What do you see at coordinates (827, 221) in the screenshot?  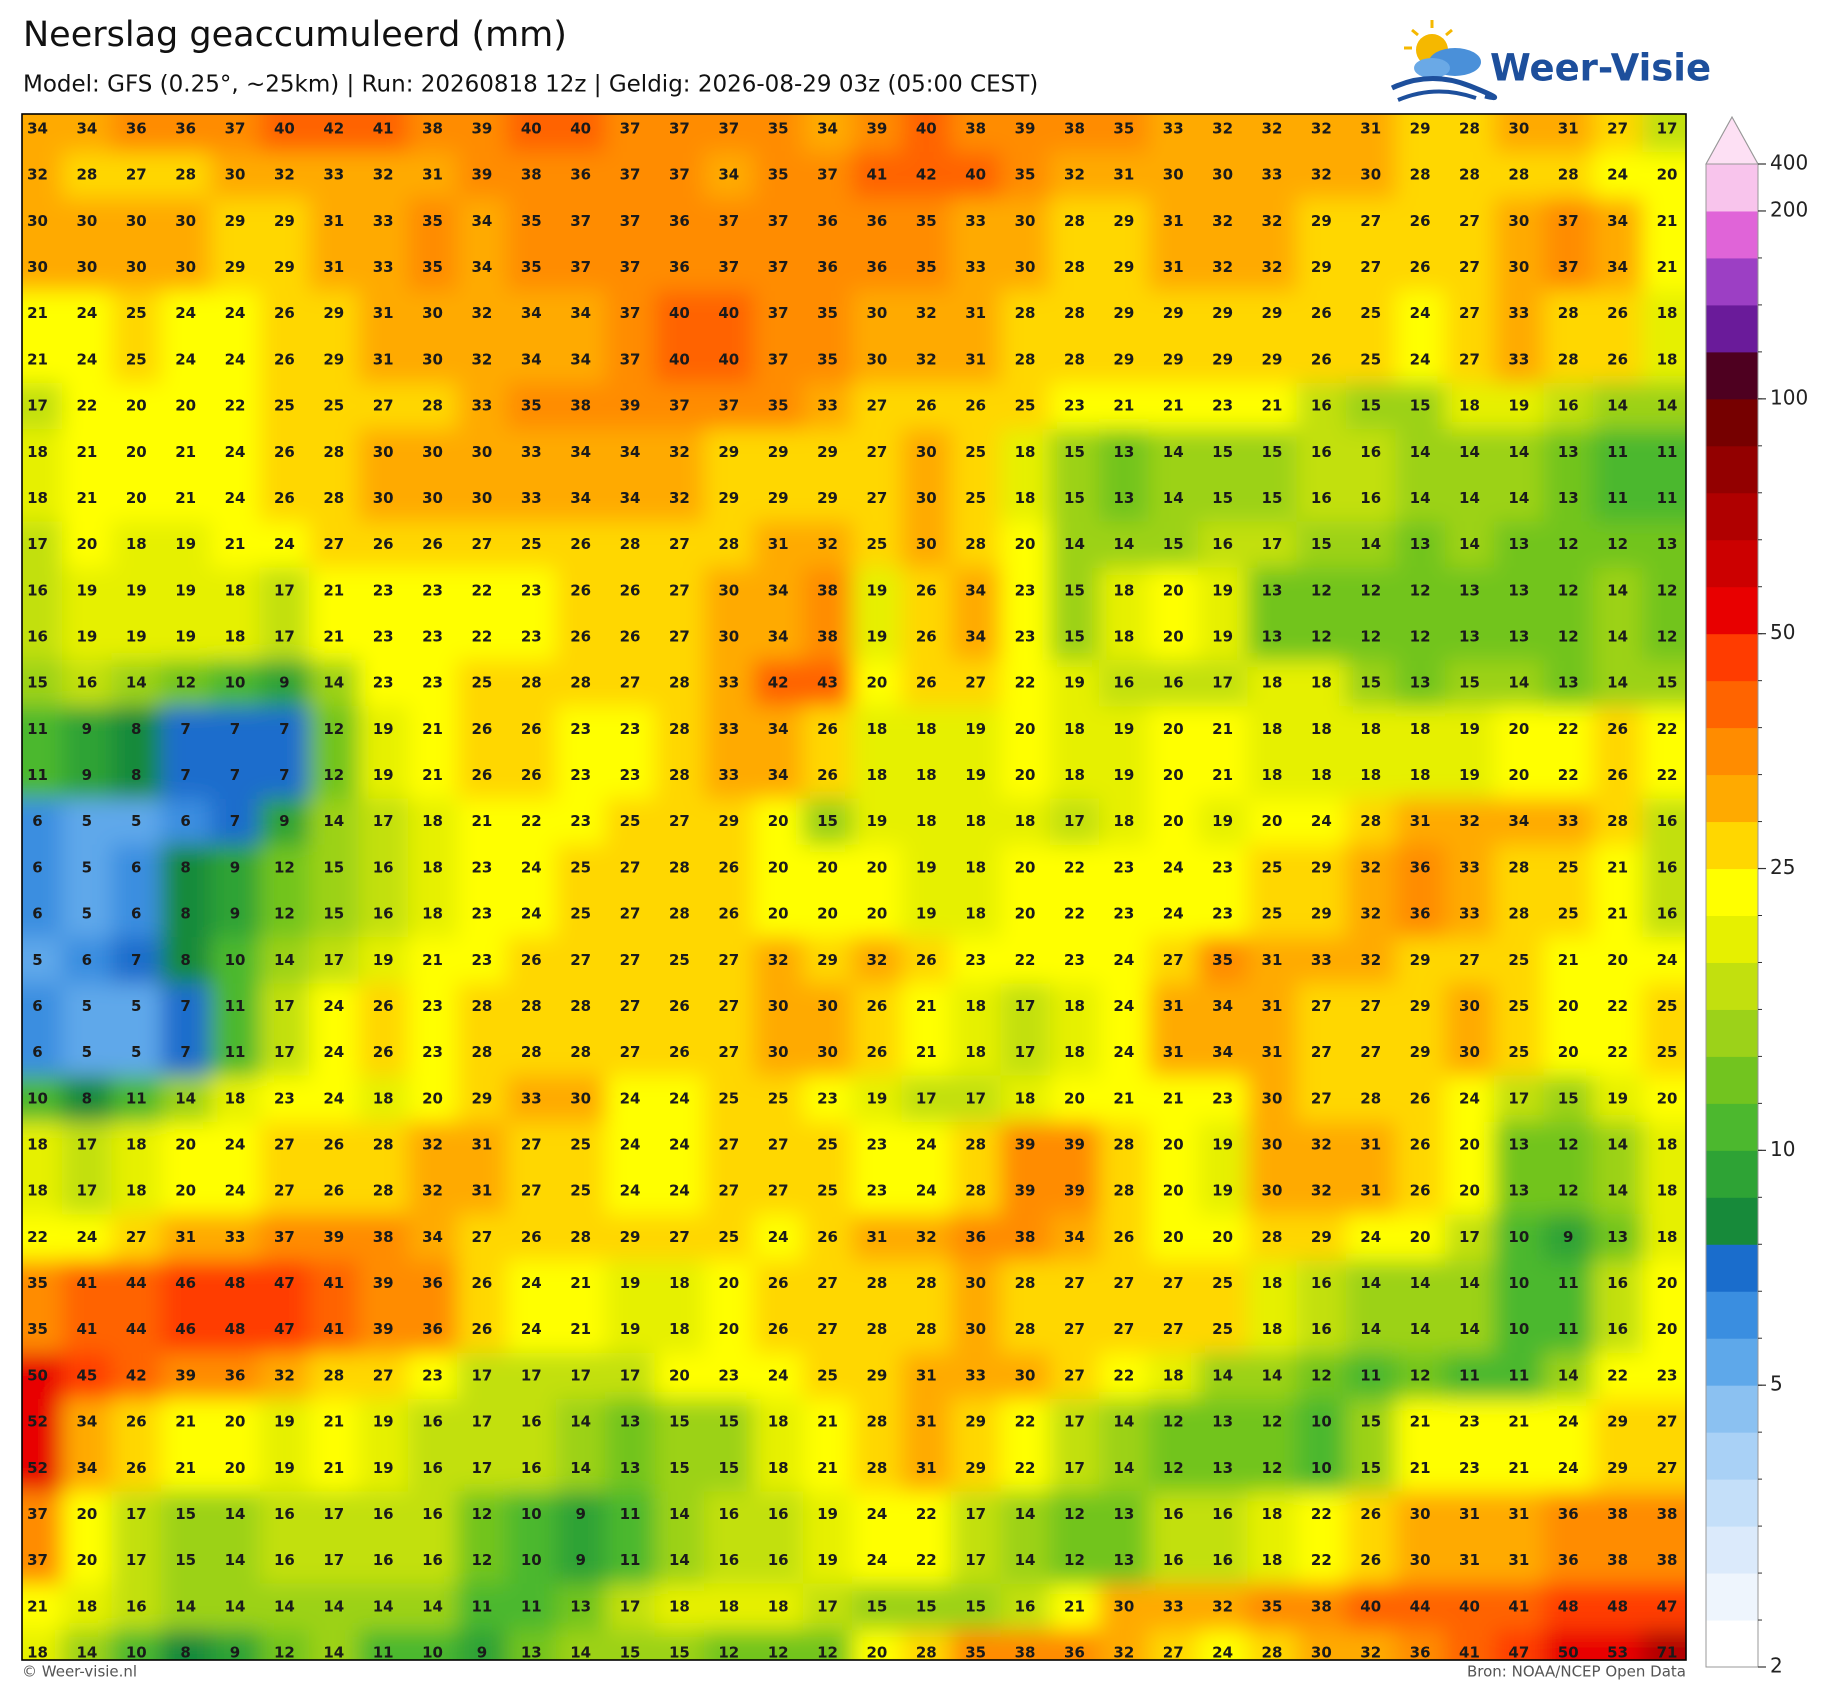 I see `precip-value: 36` at bounding box center [827, 221].